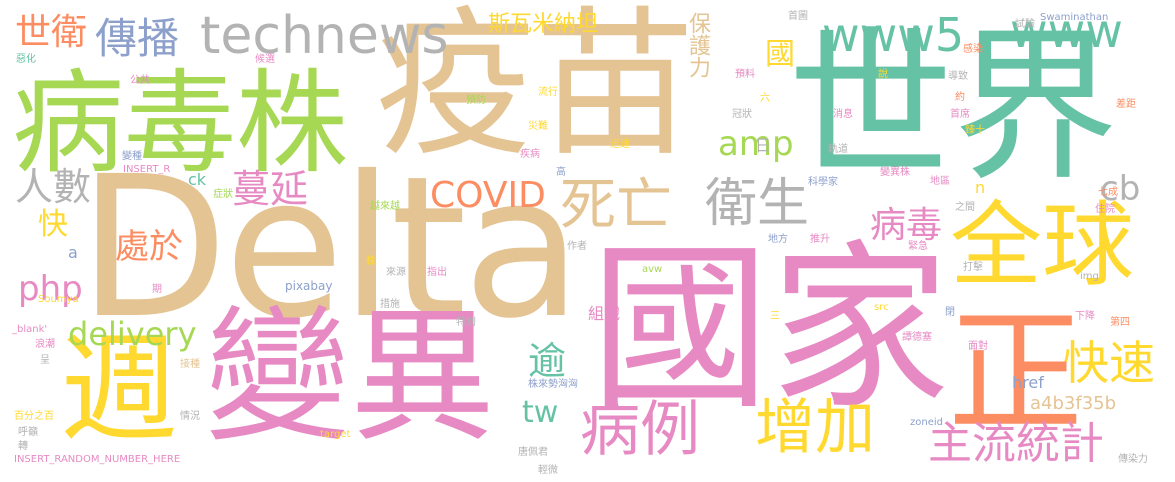 This screenshot has width=1175, height=482. I want to click on word-insert-r: INSERT_R, so click(147, 169).